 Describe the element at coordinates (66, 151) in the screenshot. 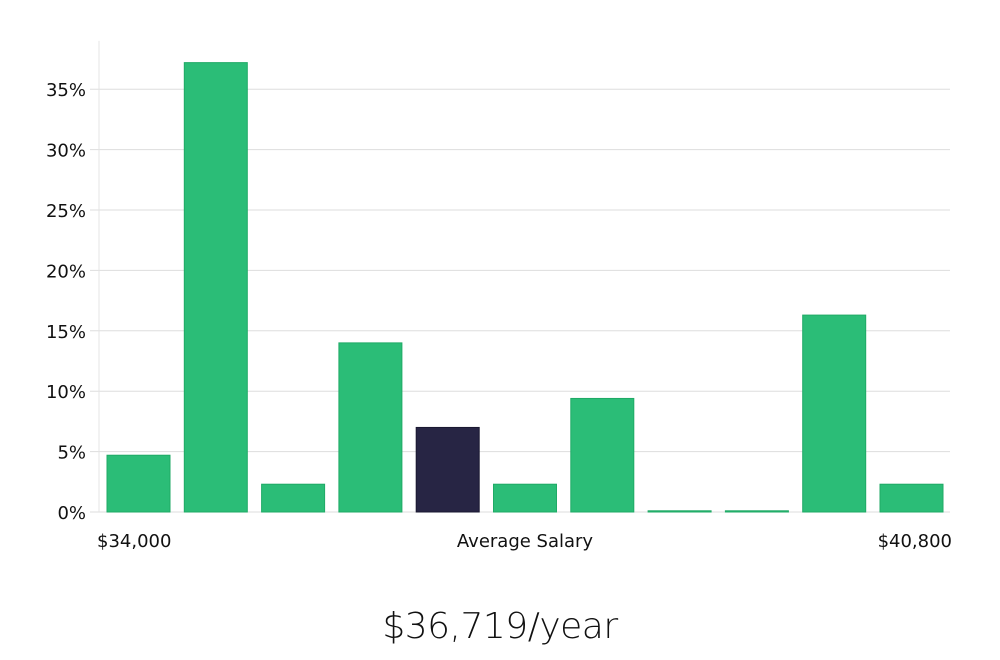

I see `y-tick-label: 30%` at that location.